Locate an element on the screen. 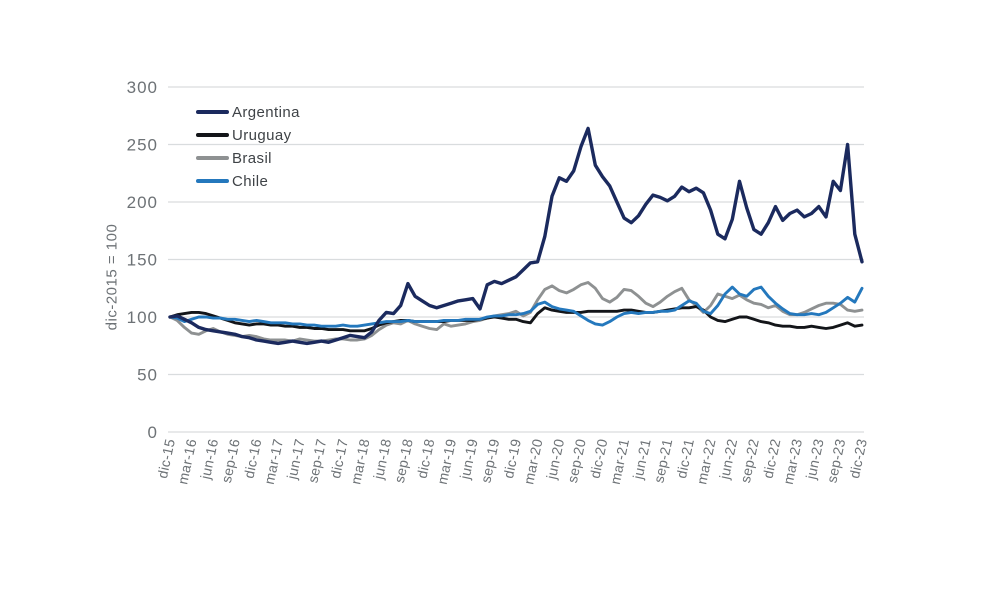 Image resolution: width=992 pixels, height=606 pixels. legend-swatch-argentina-icon is located at coordinates (212, 112).